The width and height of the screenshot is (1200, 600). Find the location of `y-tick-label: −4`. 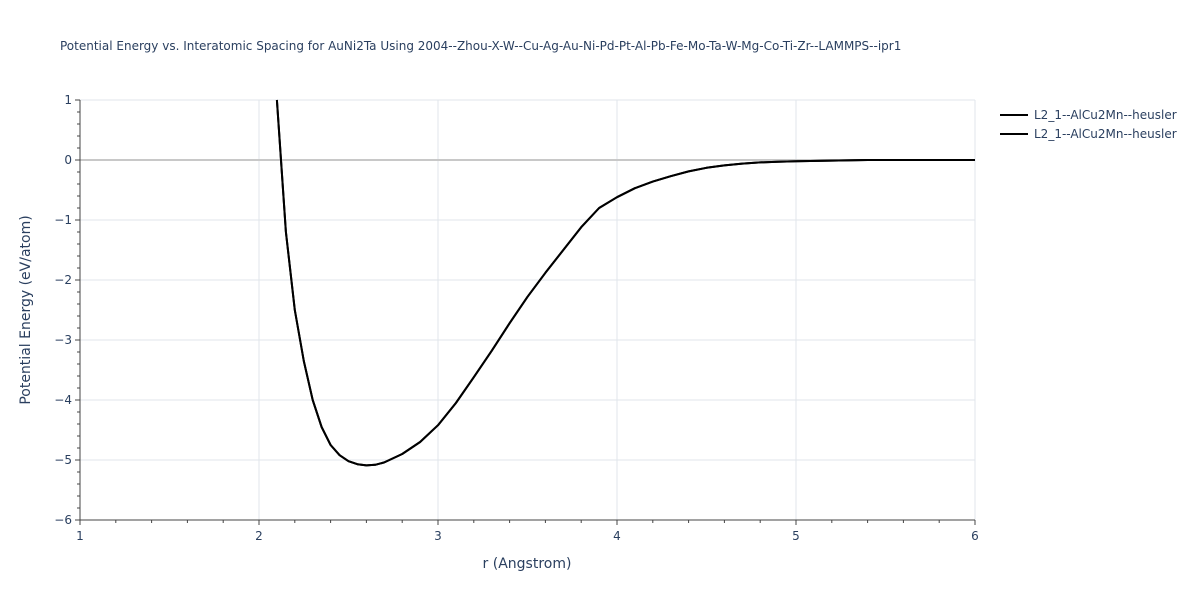

y-tick-label: −4 is located at coordinates (63, 400).